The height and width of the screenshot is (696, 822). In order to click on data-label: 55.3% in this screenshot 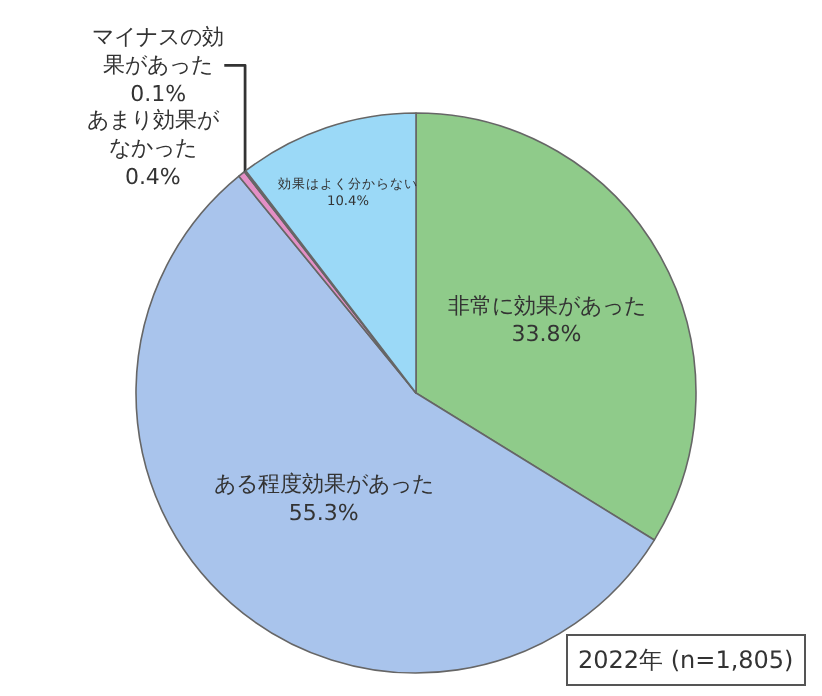, I will do `click(323, 512)`.